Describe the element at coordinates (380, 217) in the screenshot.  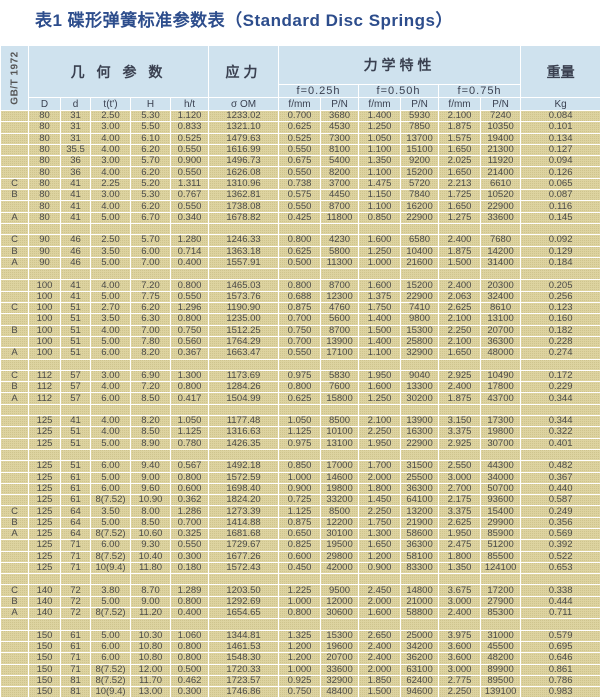
I see `f-050-cell: 0.850` at that location.